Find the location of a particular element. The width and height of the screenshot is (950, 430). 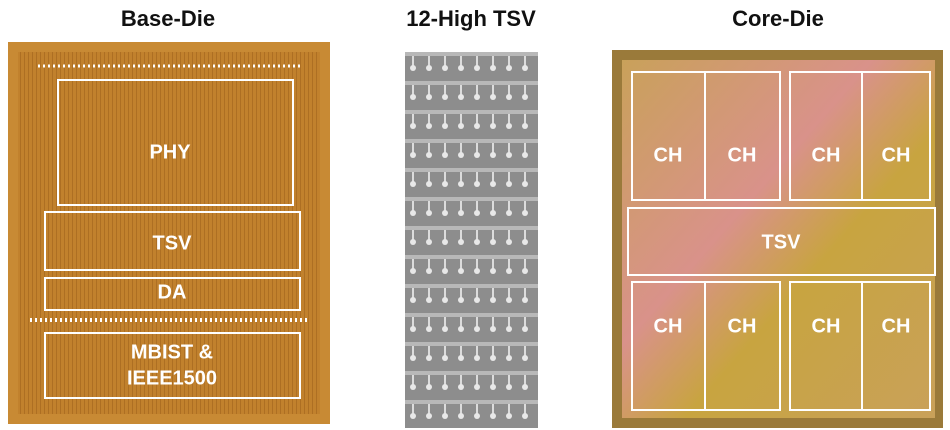

panel-title: Base-Die is located at coordinates (168, 18).